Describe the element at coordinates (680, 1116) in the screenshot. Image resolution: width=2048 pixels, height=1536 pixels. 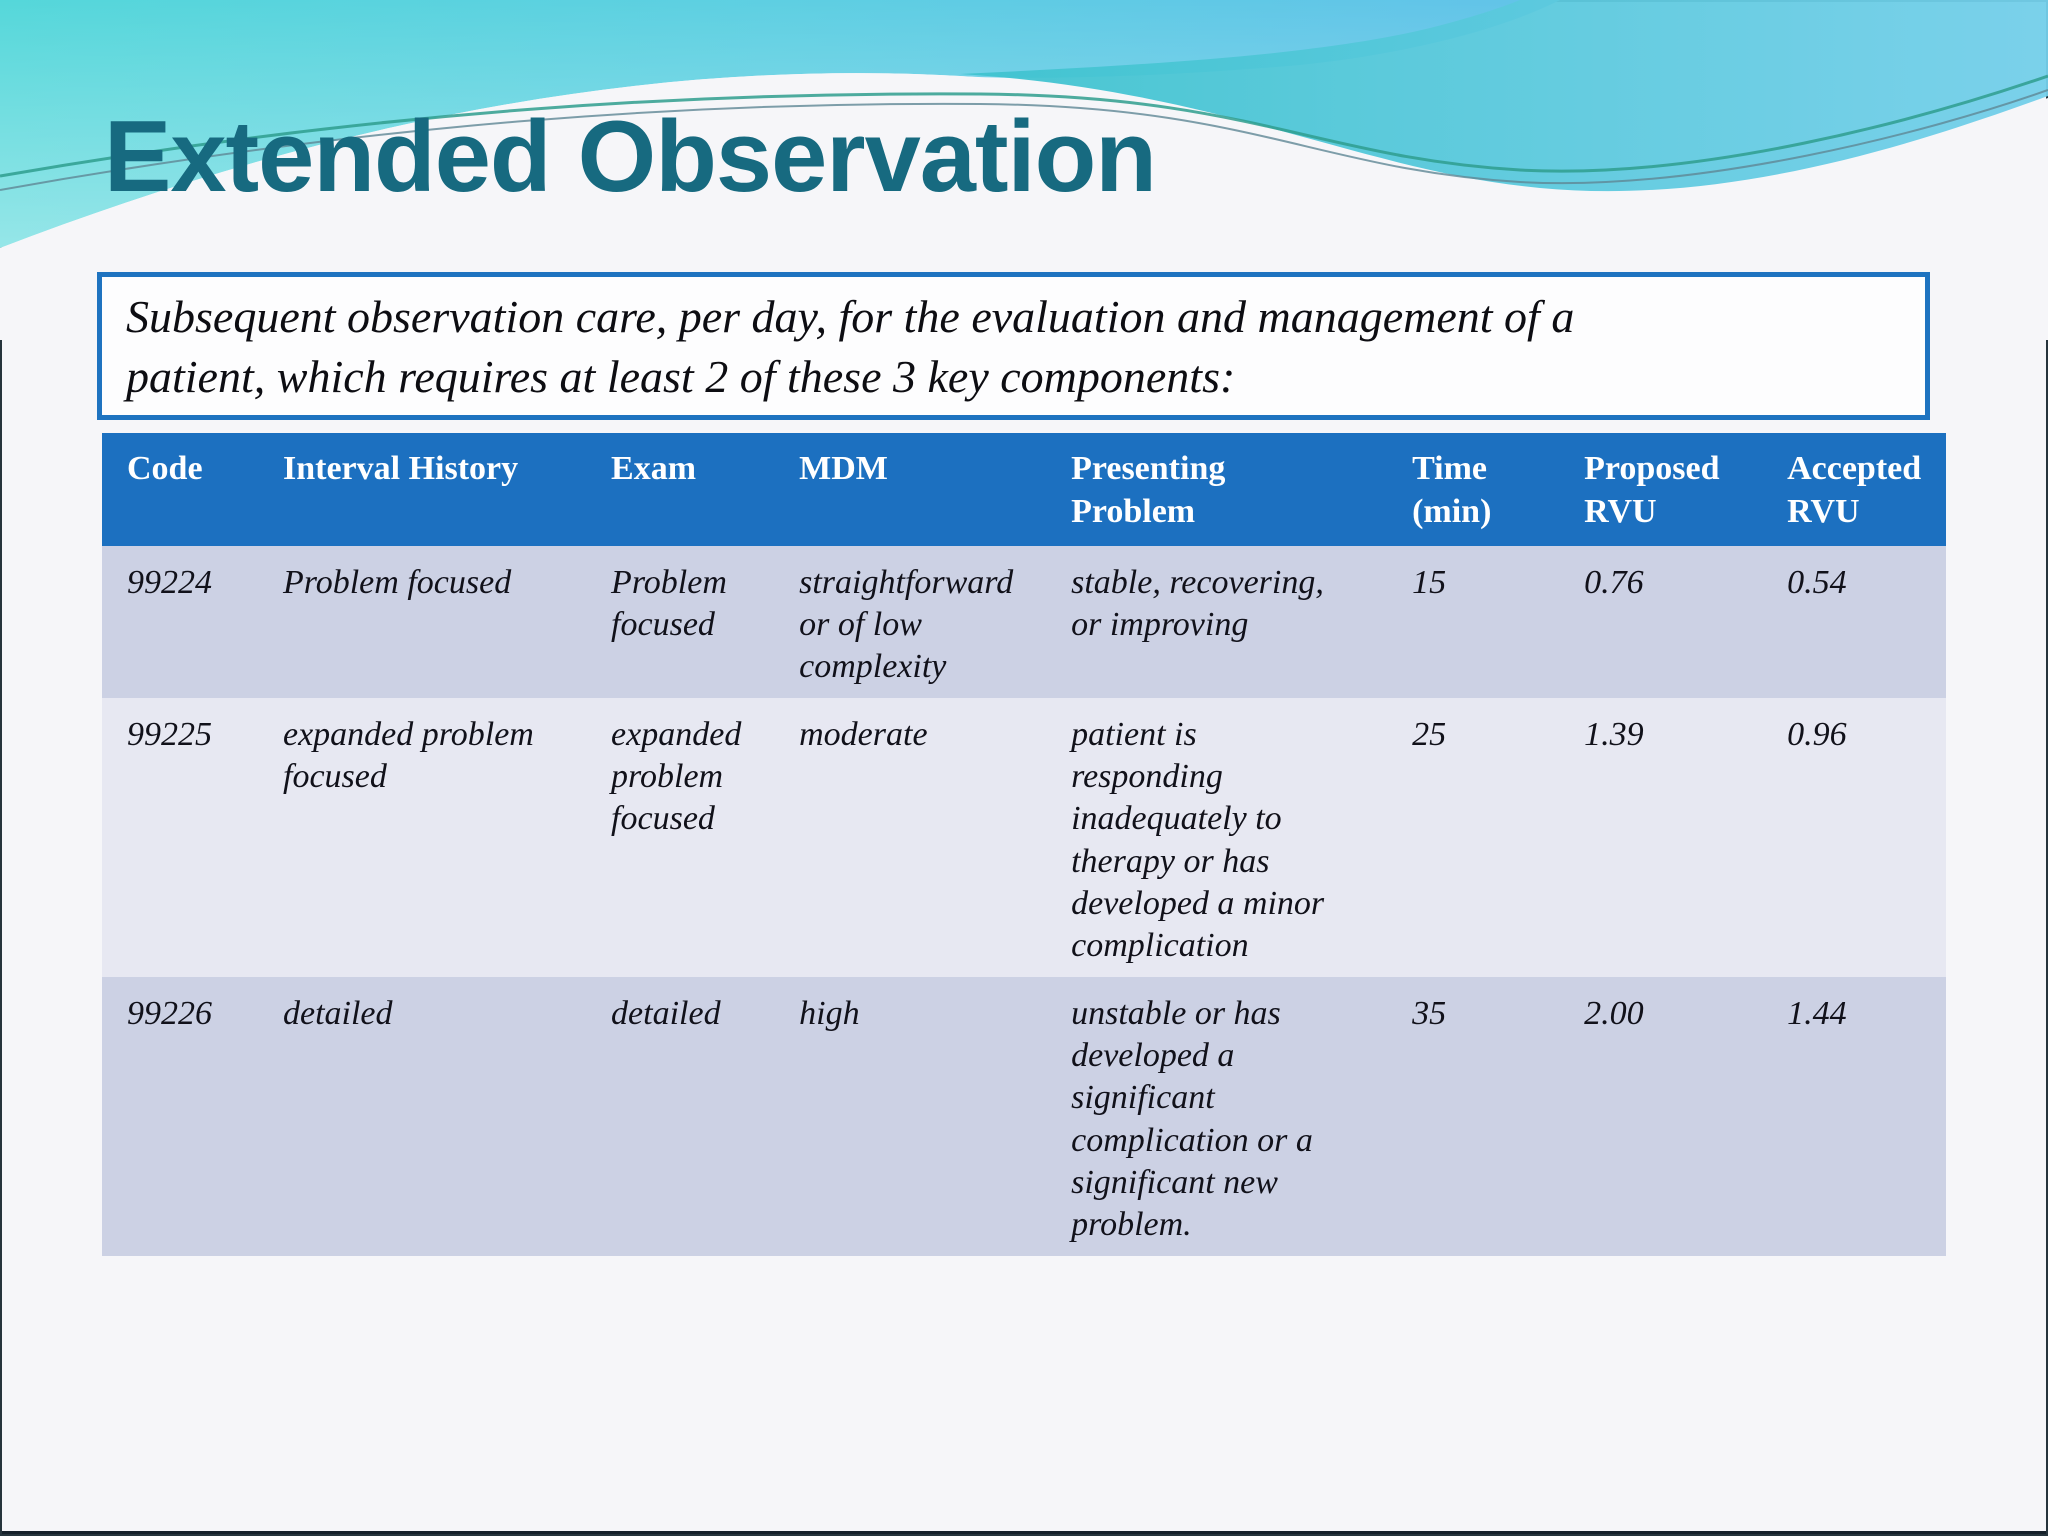
I see `cell-exam: detailed` at that location.